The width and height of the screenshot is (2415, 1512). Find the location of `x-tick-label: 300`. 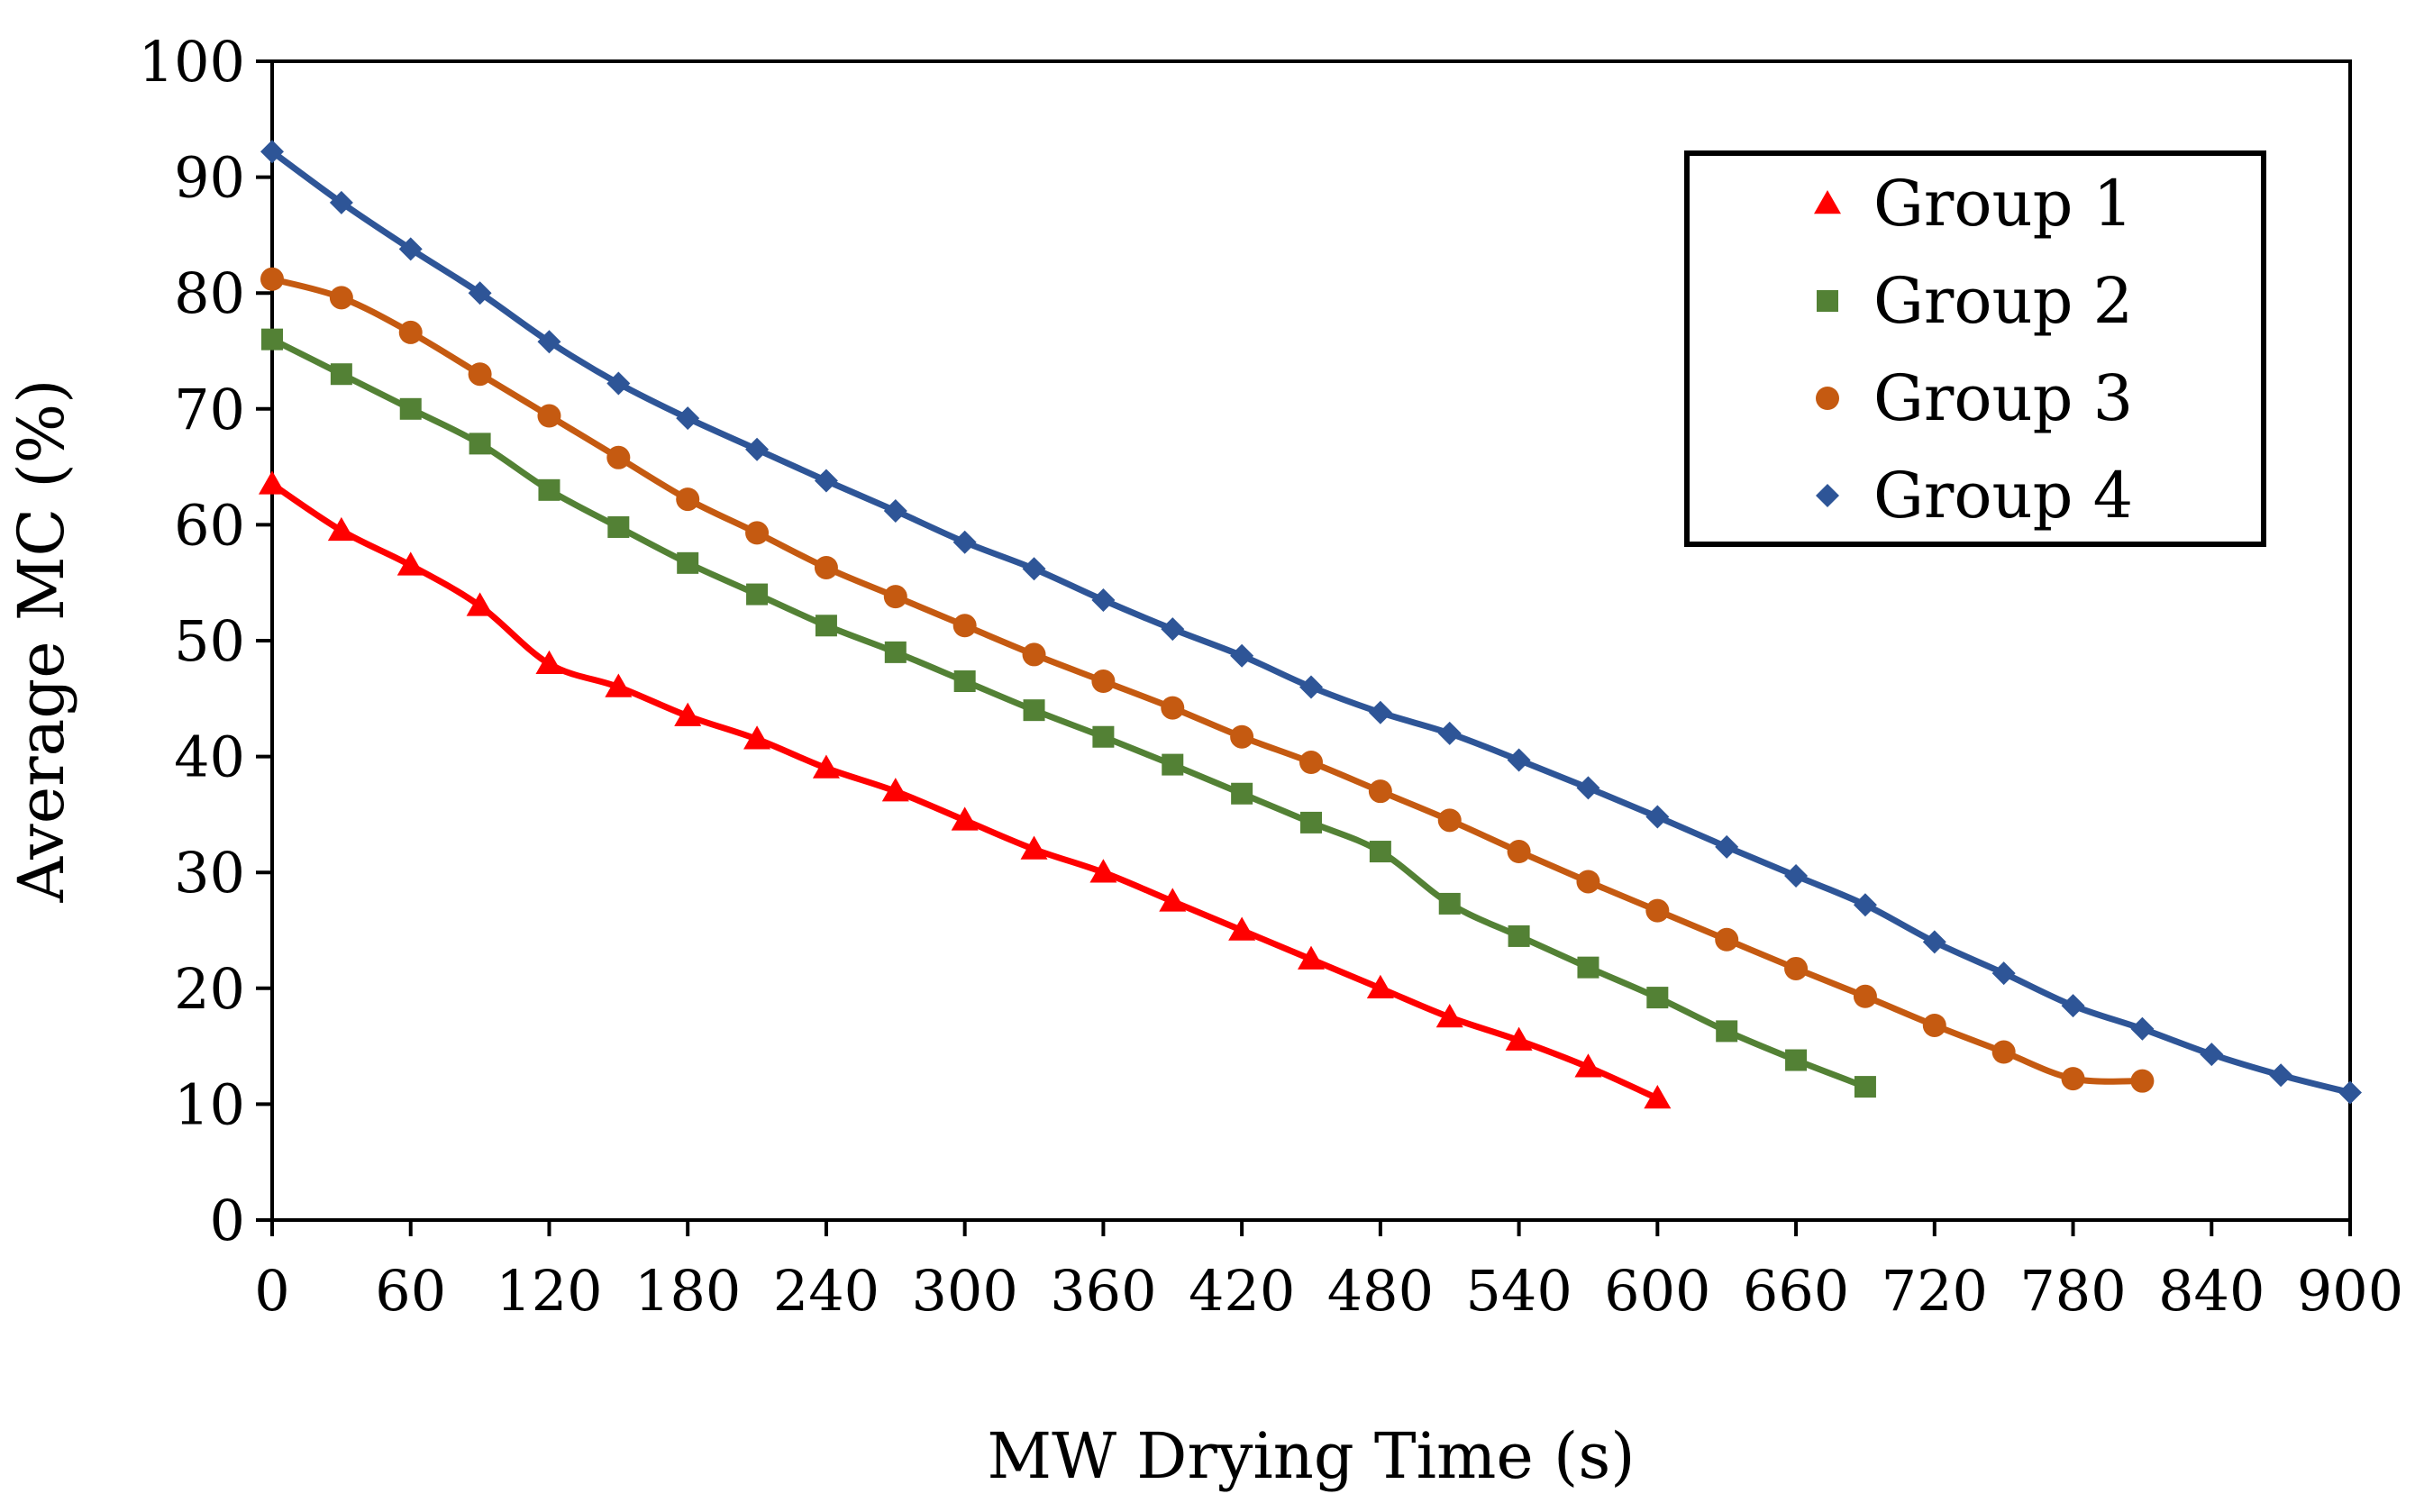

x-tick-label: 300 is located at coordinates (964, 1291).